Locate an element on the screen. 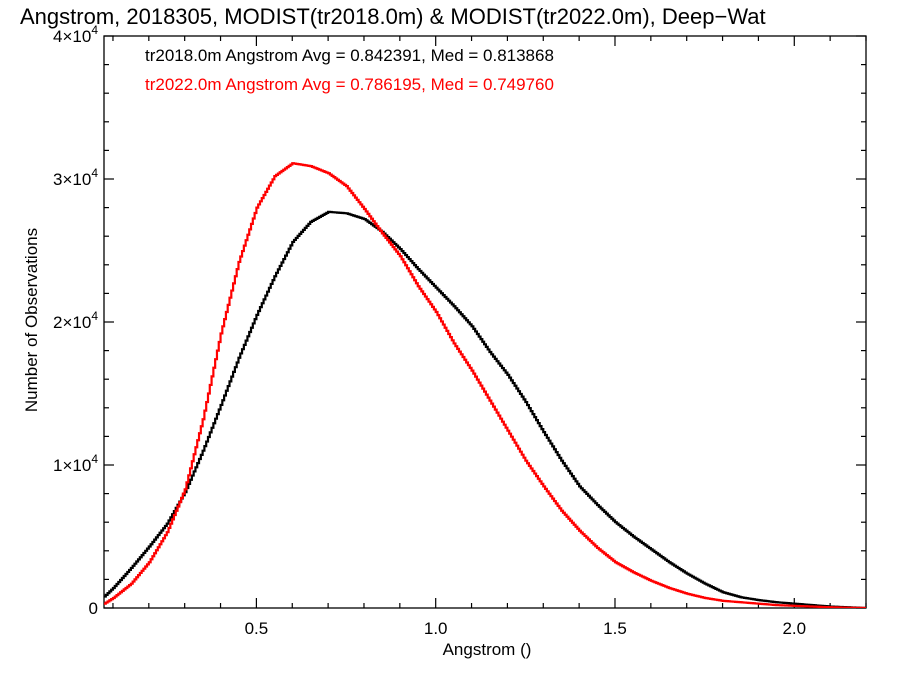 This screenshot has width=900, height=675. y-tick-label: 4×10⁴ is located at coordinates (75, 34).